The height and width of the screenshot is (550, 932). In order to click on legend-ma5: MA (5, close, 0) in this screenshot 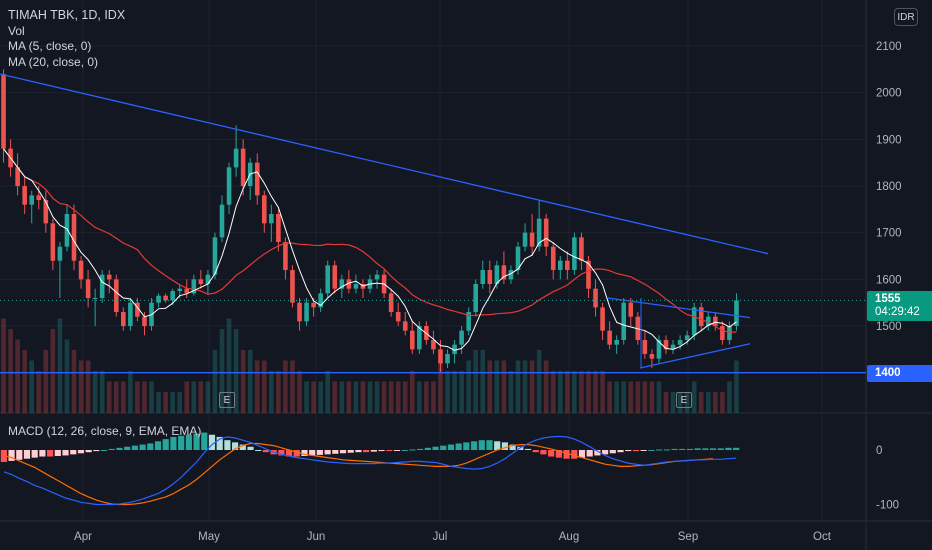, I will do `click(50, 46)`.